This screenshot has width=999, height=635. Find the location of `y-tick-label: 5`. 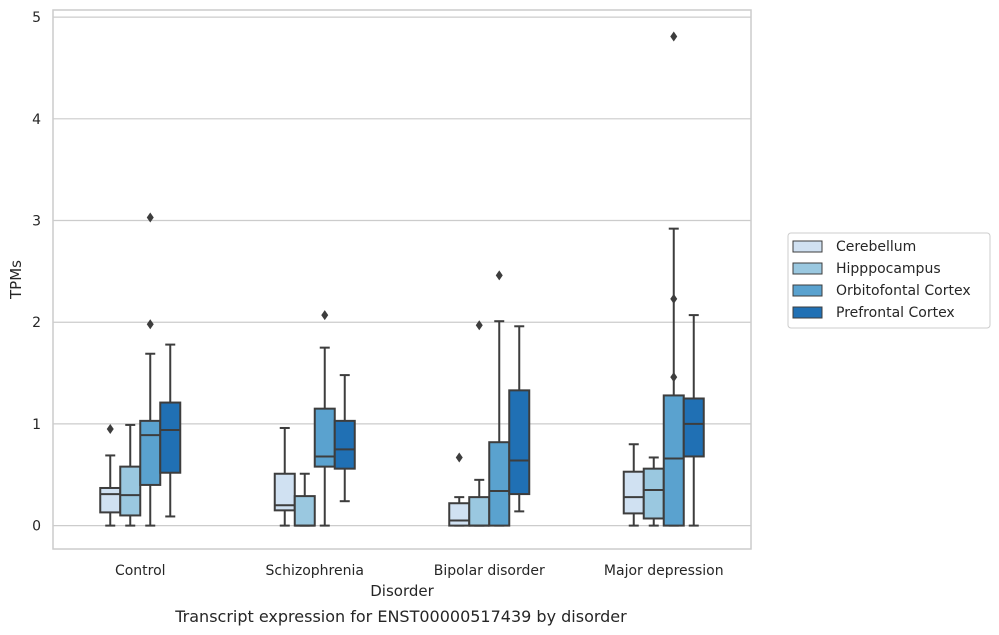

y-tick-label: 5 is located at coordinates (36, 18).